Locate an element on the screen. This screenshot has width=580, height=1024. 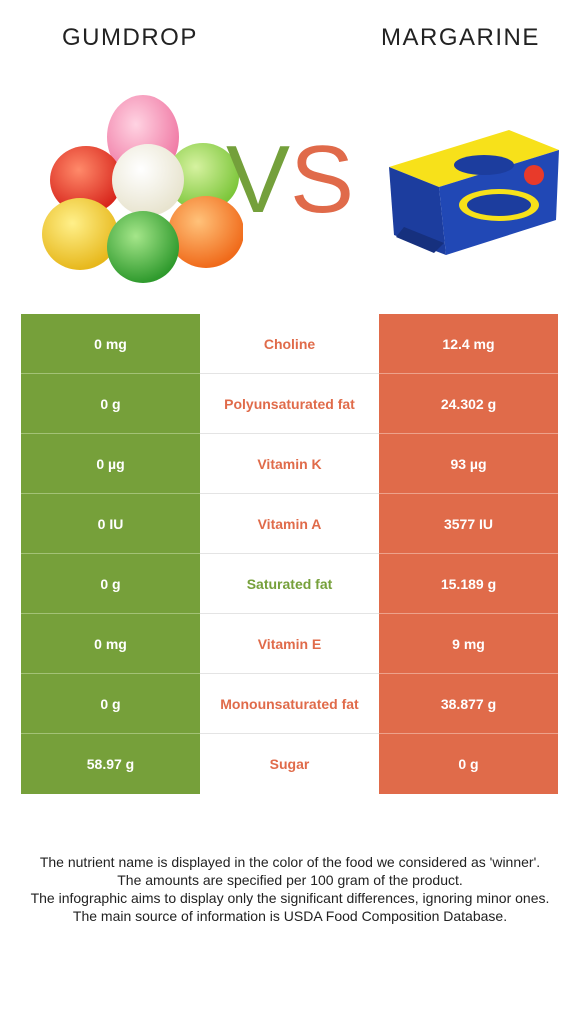
left-food-title: GUMDROP is located at coordinates (130, 37).